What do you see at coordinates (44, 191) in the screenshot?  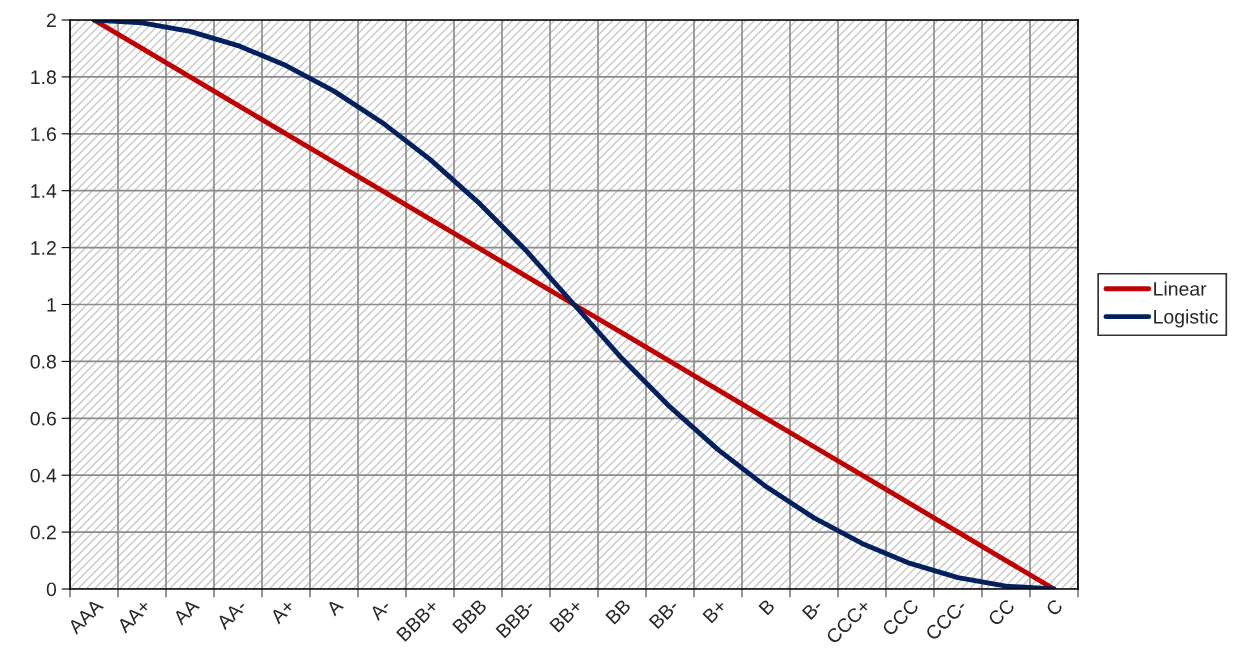 I see `y-tick-label: 1.4` at bounding box center [44, 191].